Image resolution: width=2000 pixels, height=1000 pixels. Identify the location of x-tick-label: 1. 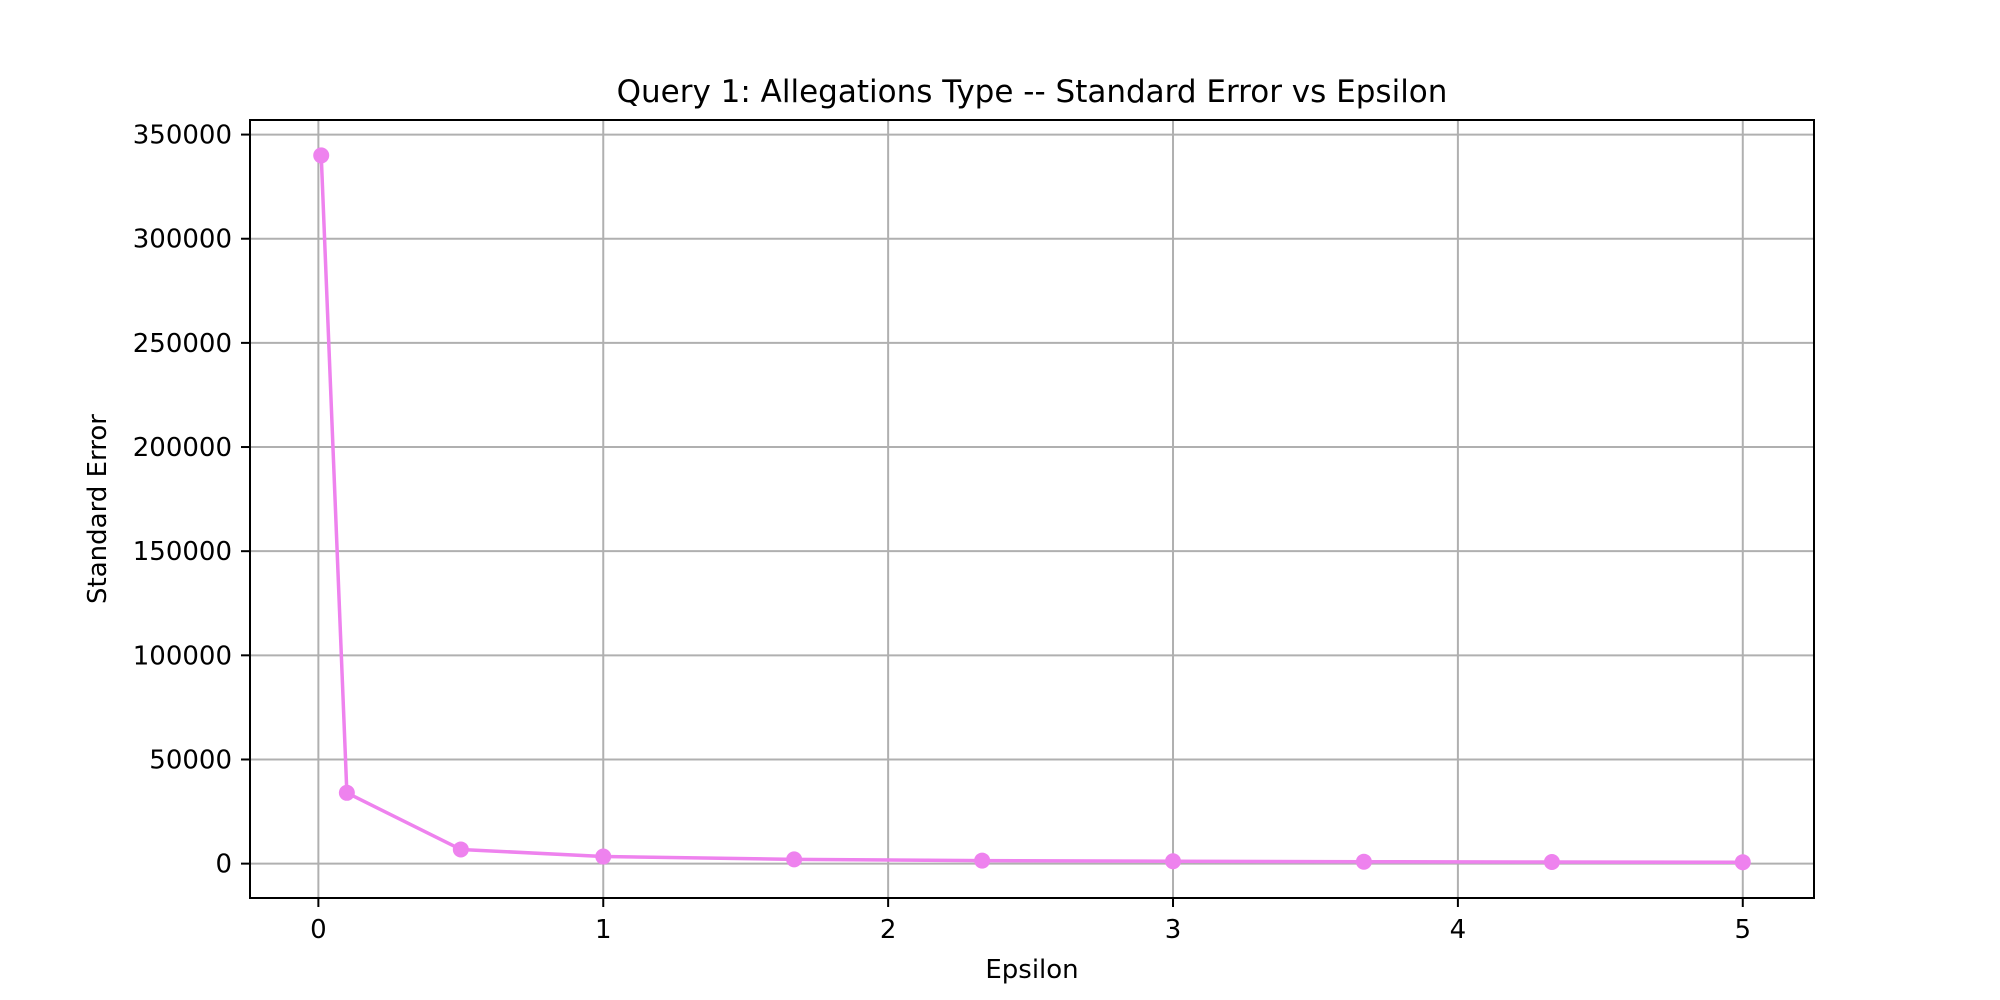
(603, 930).